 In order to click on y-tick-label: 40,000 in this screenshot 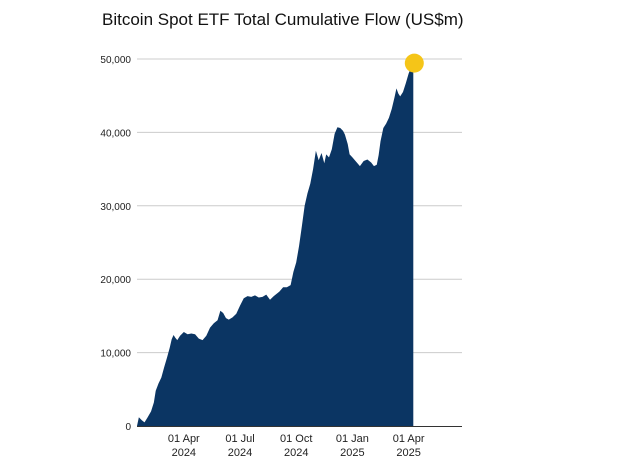, I will do `click(115, 133)`.